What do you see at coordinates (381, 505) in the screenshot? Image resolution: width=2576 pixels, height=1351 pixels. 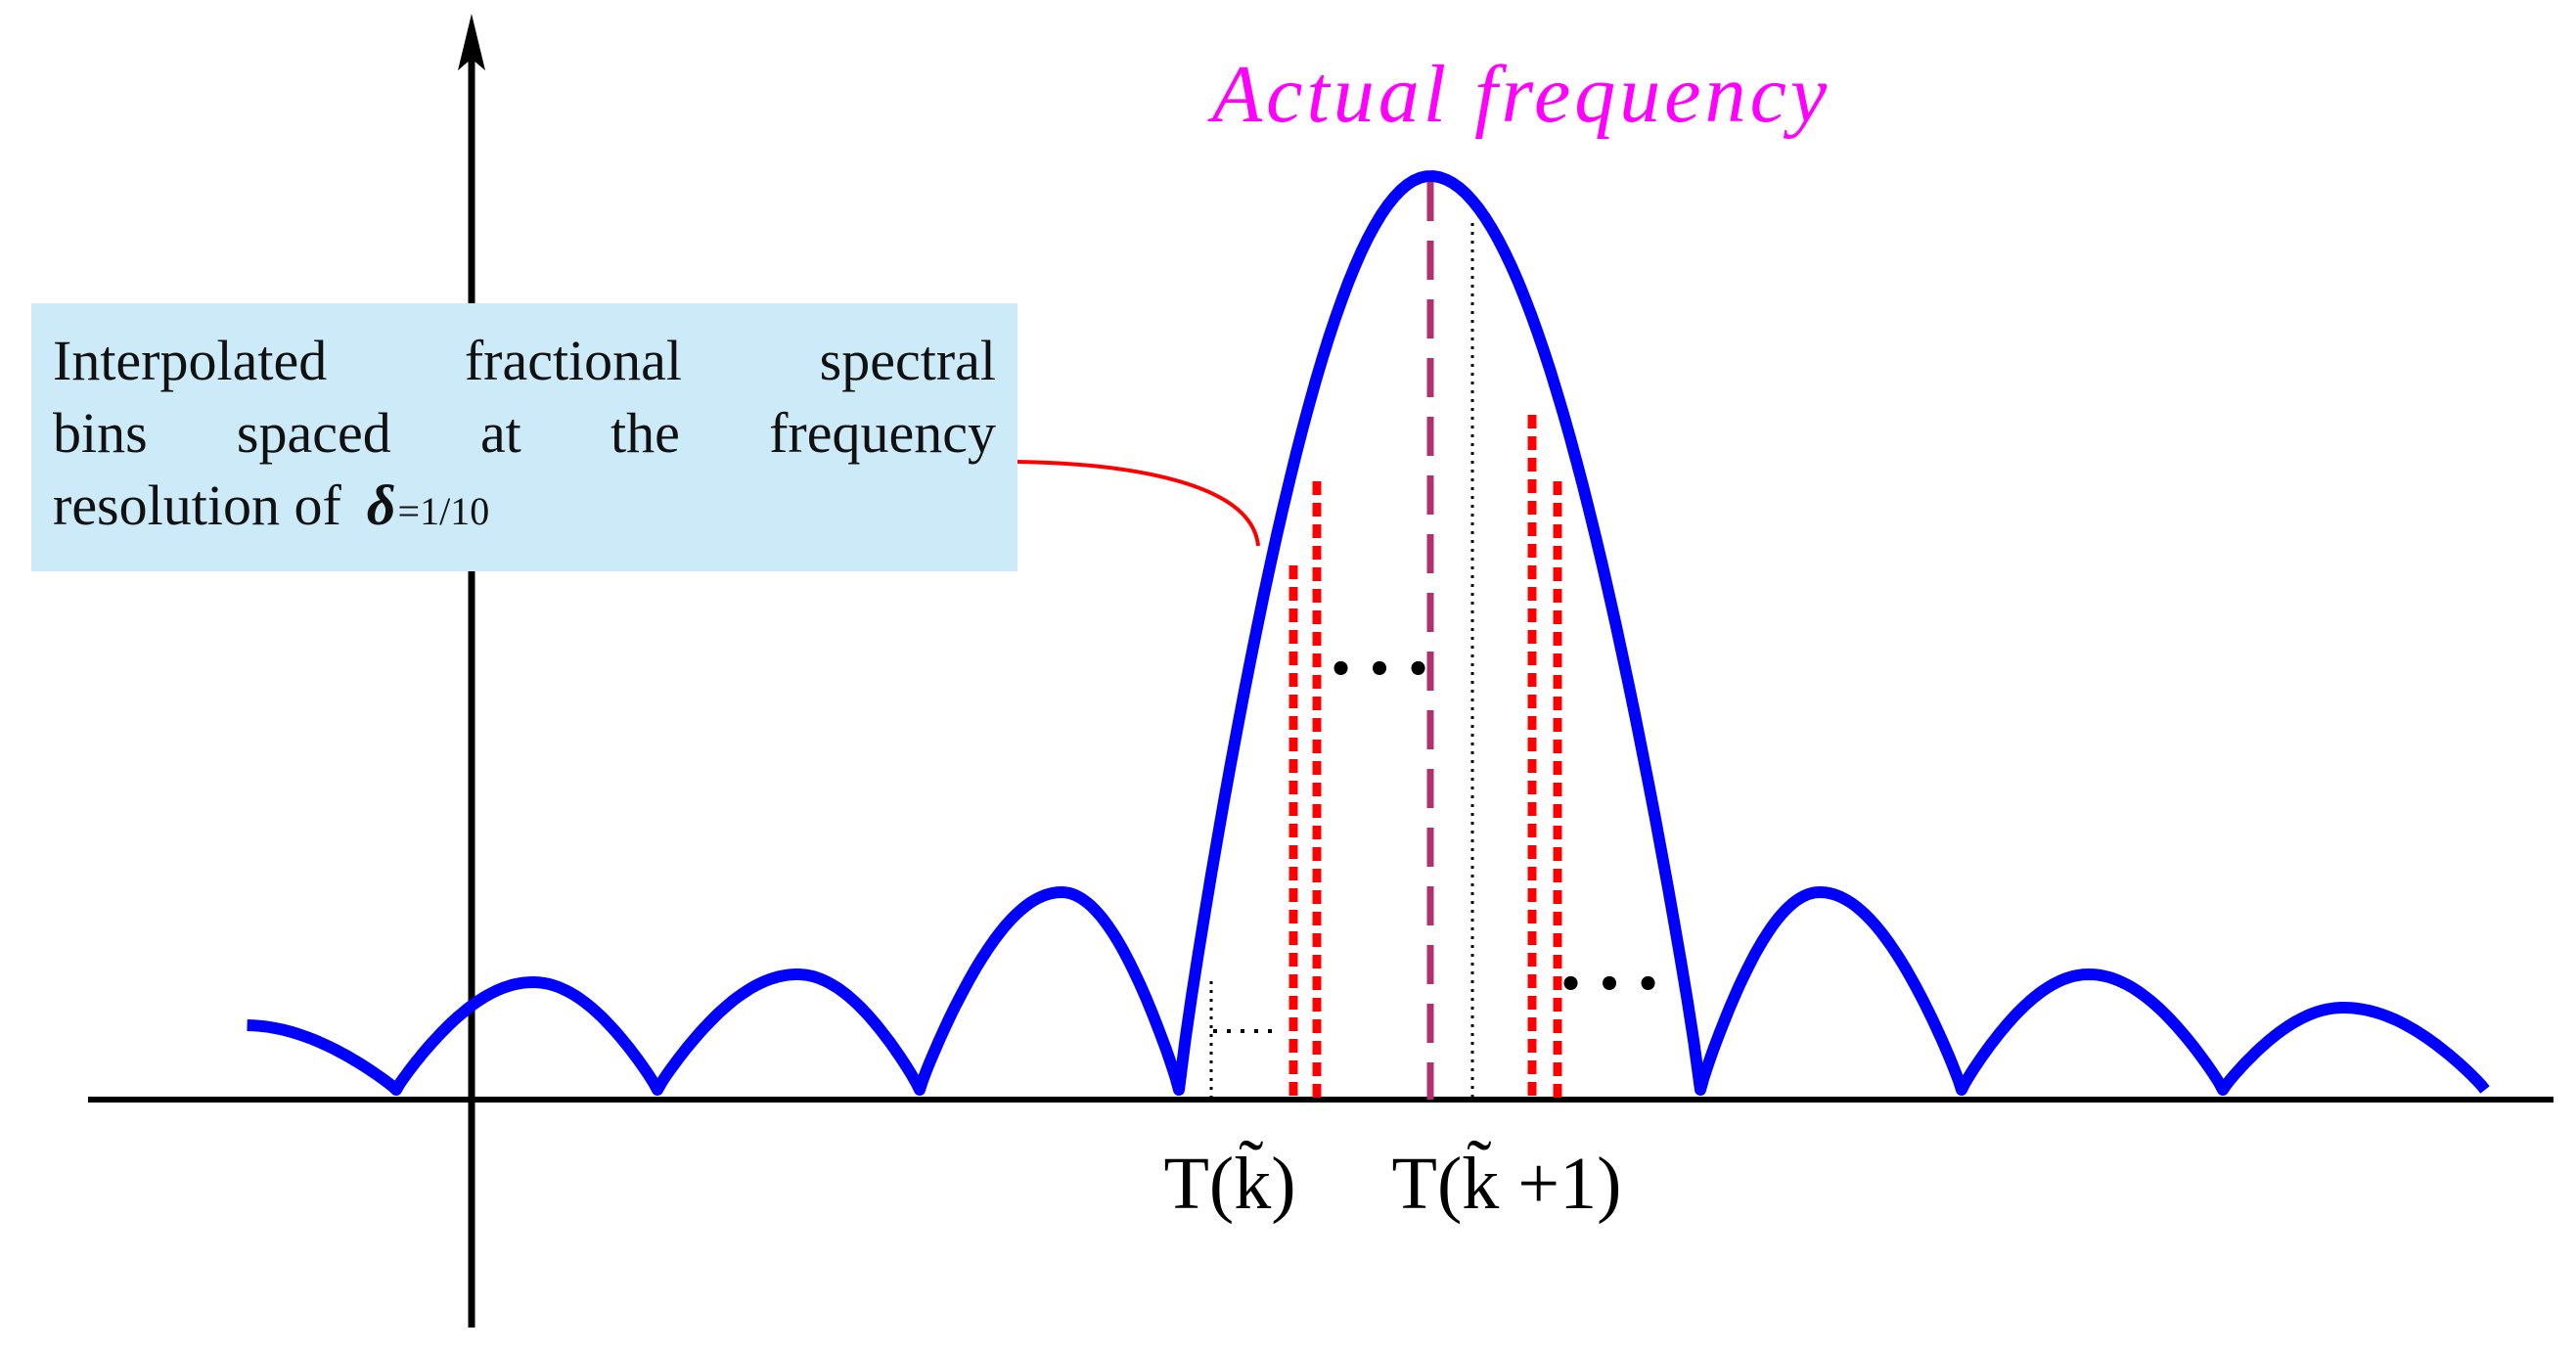 I see `delta-symbol: δ` at bounding box center [381, 505].